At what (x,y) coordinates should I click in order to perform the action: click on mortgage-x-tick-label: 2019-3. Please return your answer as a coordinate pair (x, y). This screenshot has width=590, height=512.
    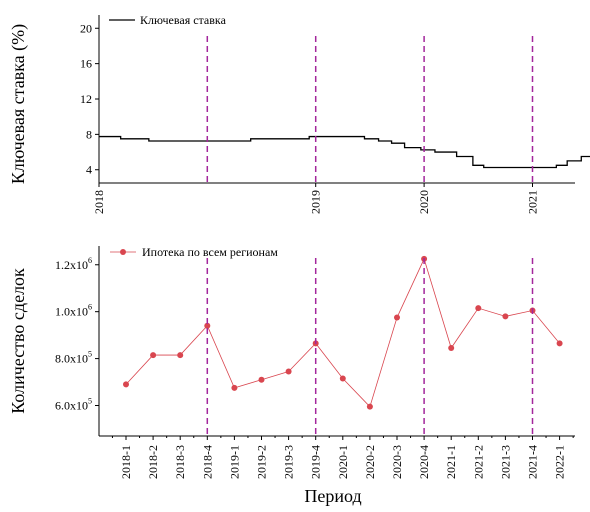
    Looking at the image, I should click on (289, 462).